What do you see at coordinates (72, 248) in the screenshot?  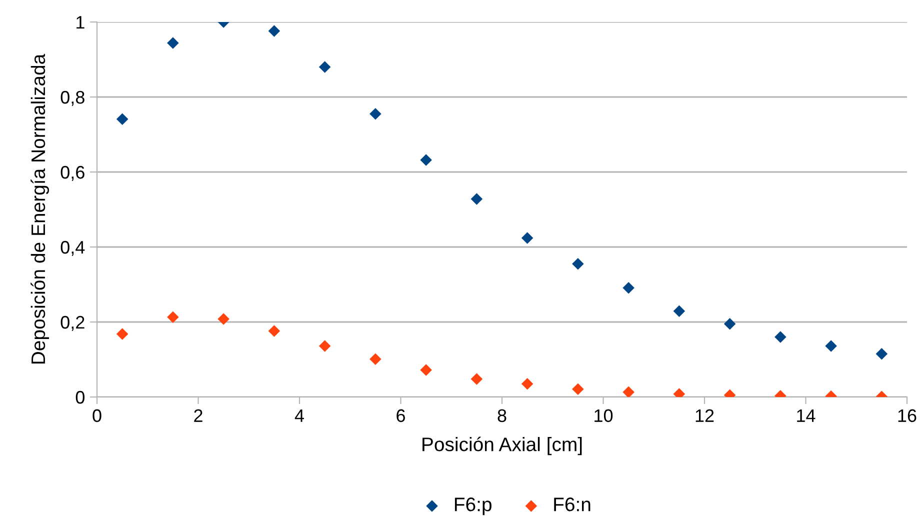 I see `y-tick-label: 0,4` at bounding box center [72, 248].